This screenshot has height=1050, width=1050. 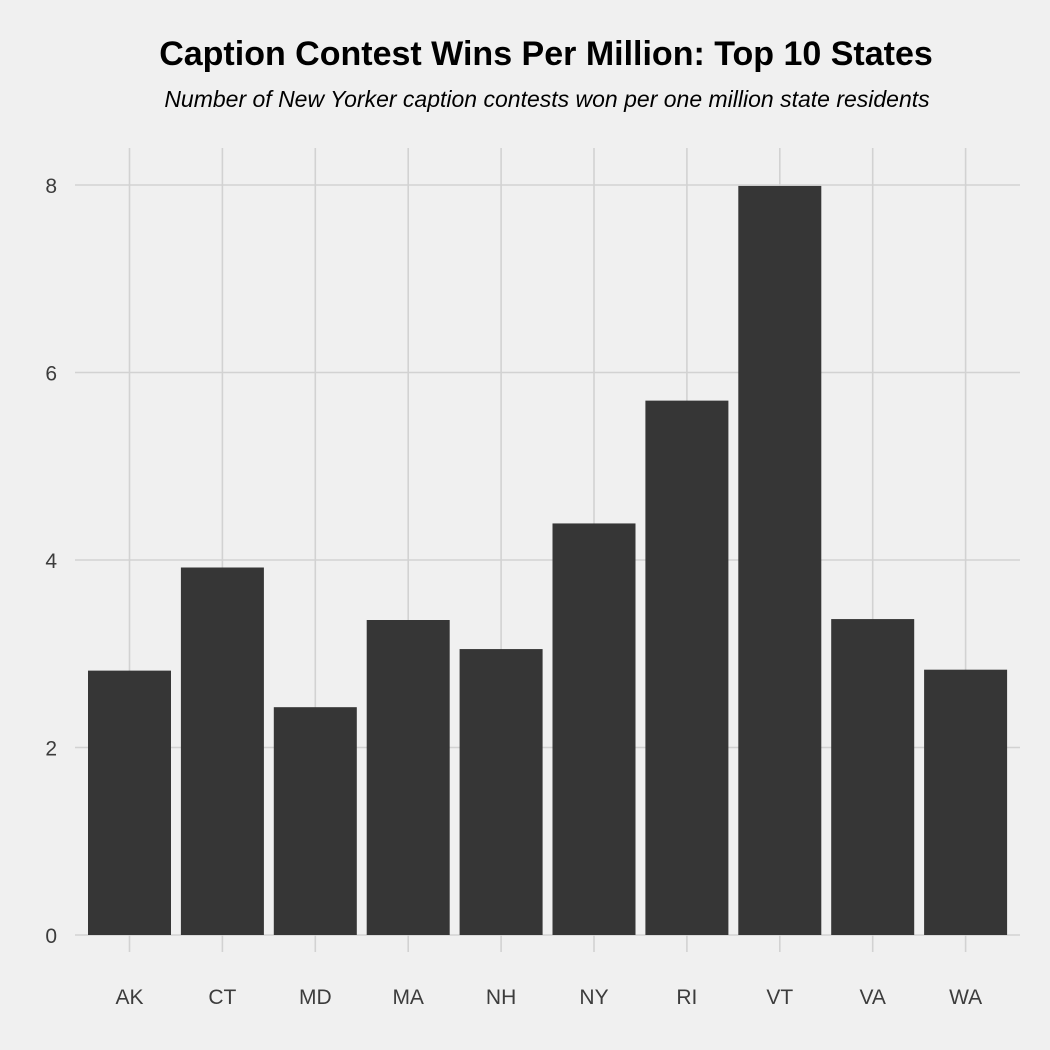 What do you see at coordinates (315, 821) in the screenshot?
I see `bar-md` at bounding box center [315, 821].